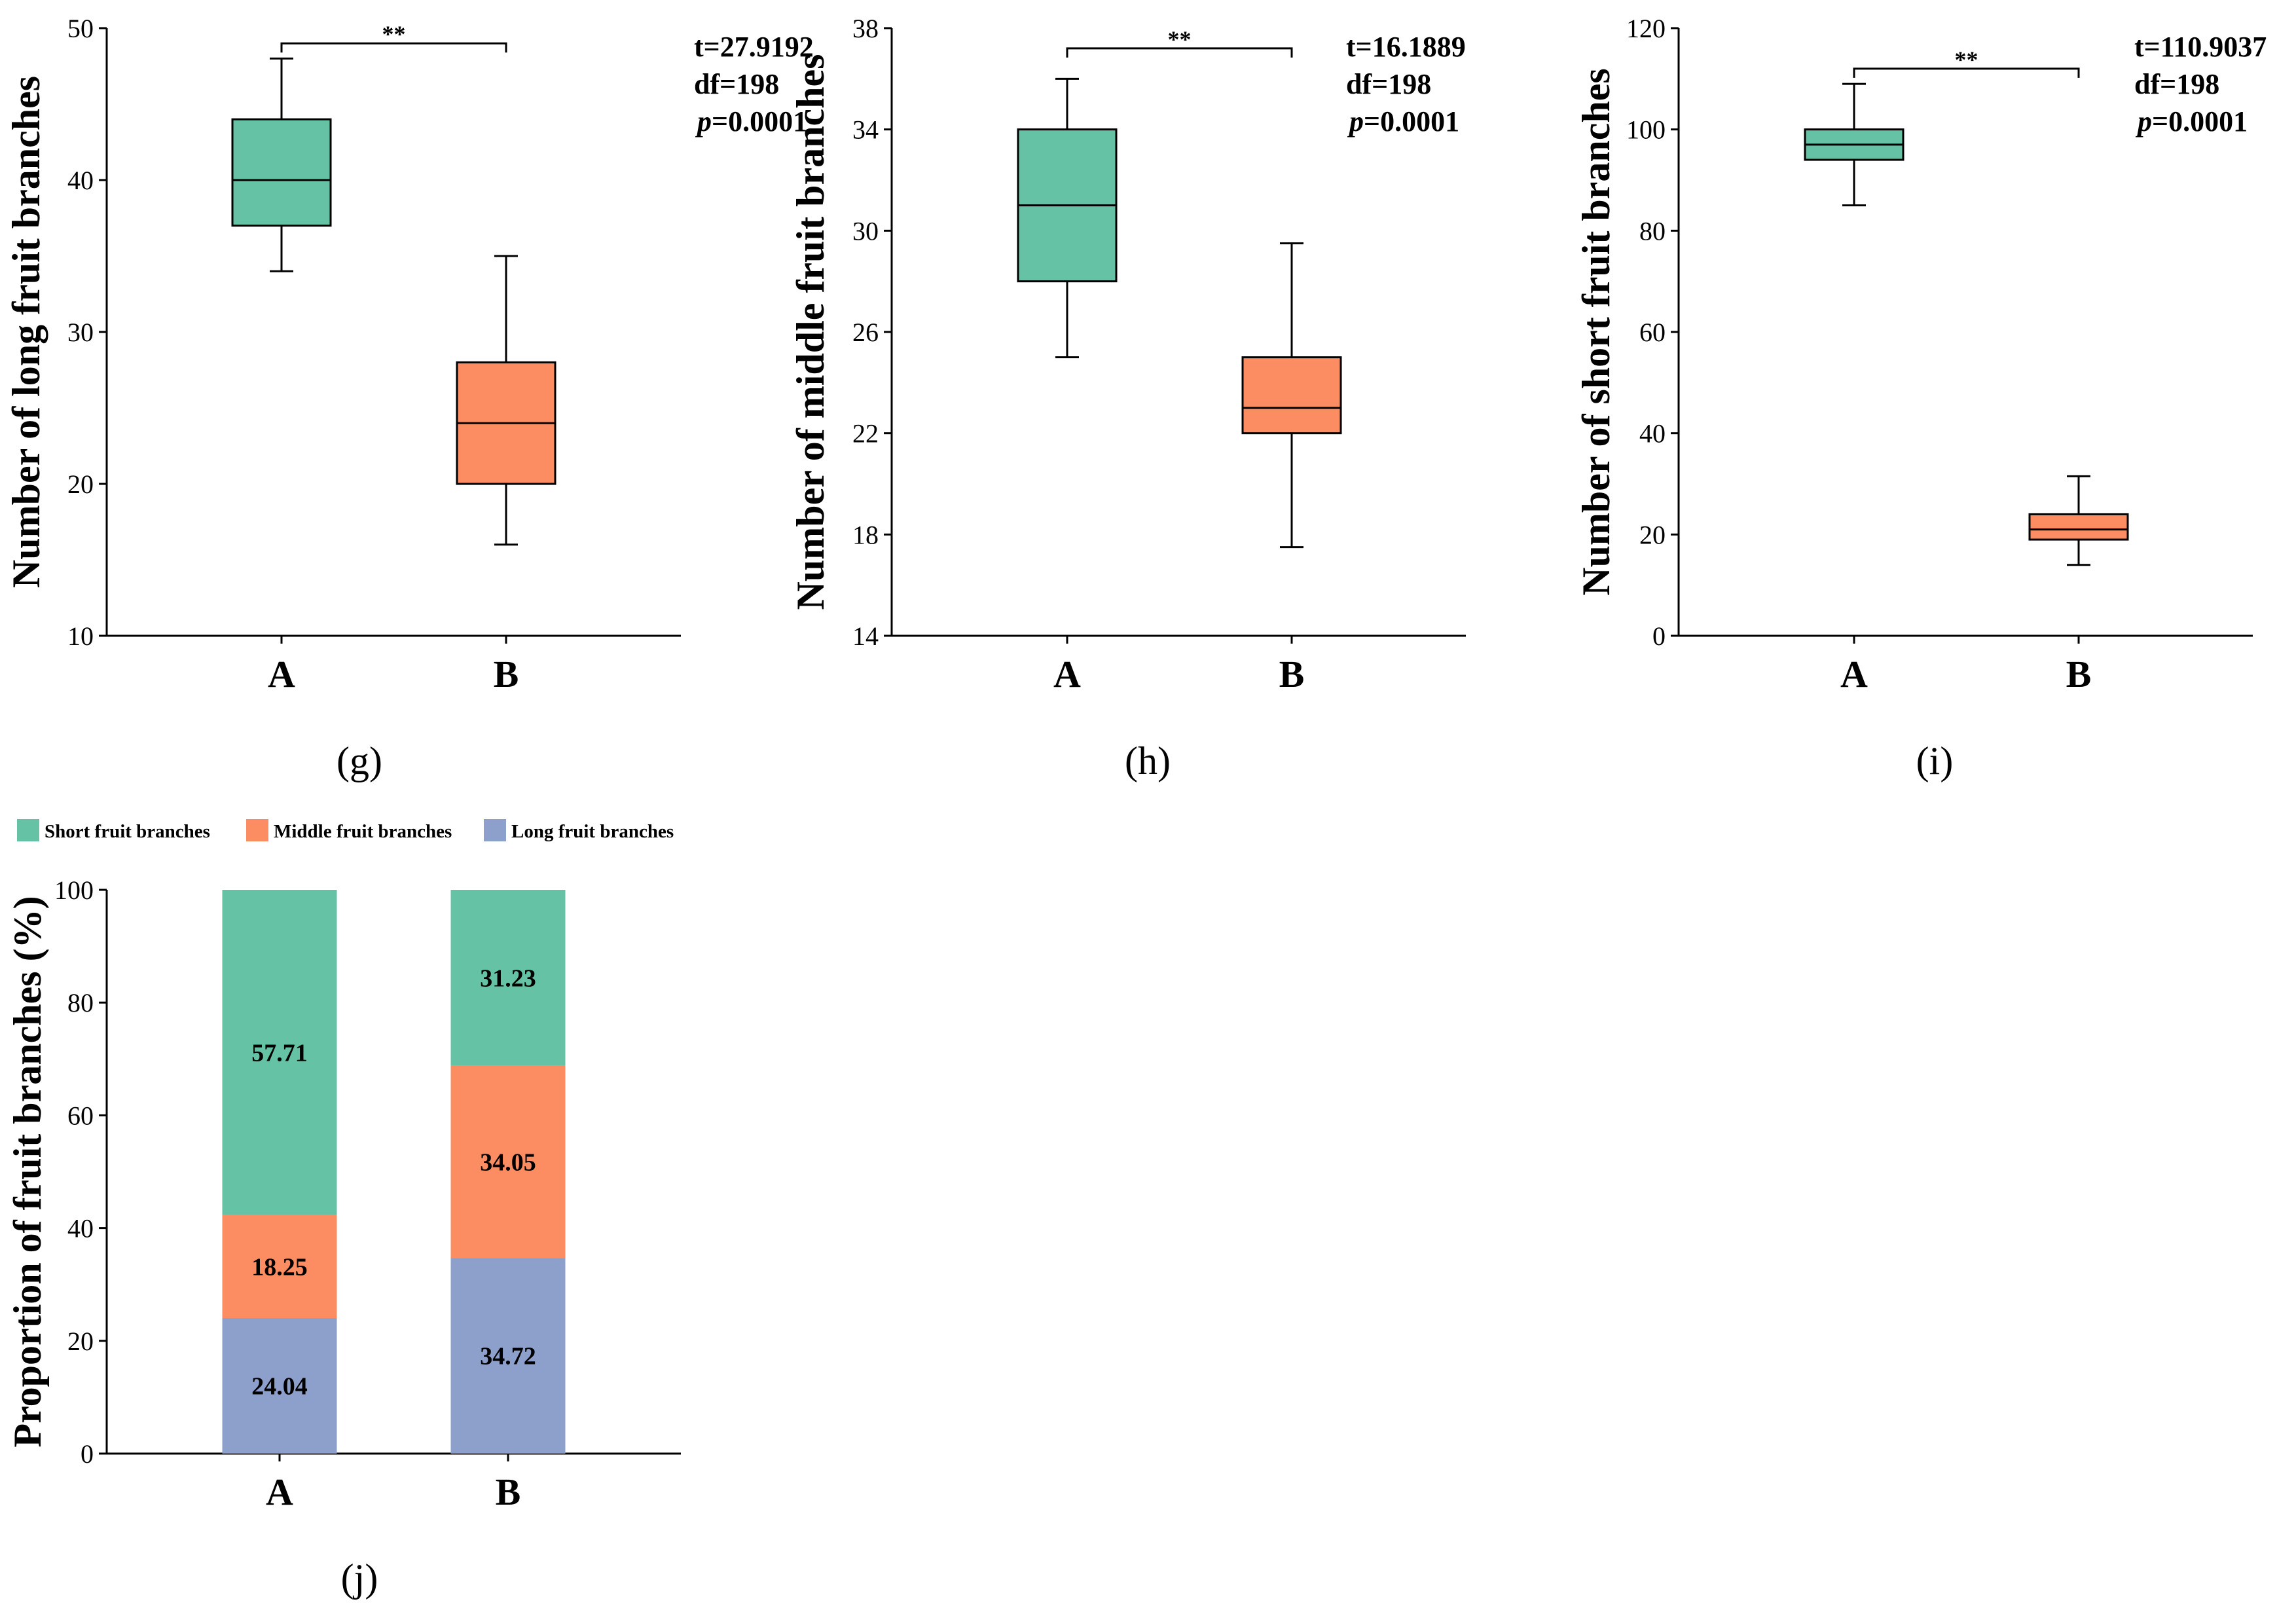 This screenshot has height=1614, width=2296. What do you see at coordinates (80, 636) in the screenshot?
I see `y-tick-label: 10` at bounding box center [80, 636].